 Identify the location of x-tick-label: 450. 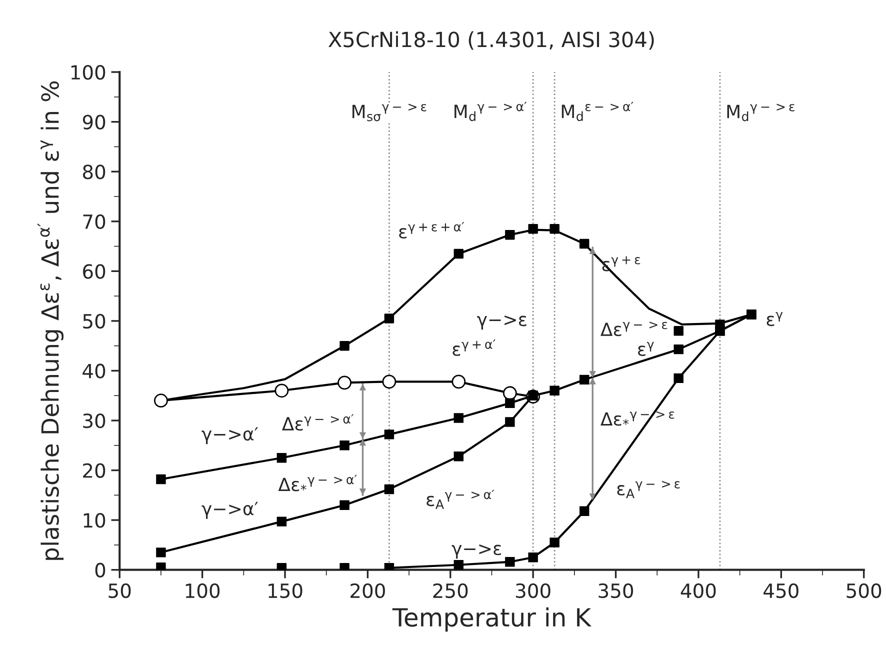
(781, 590).